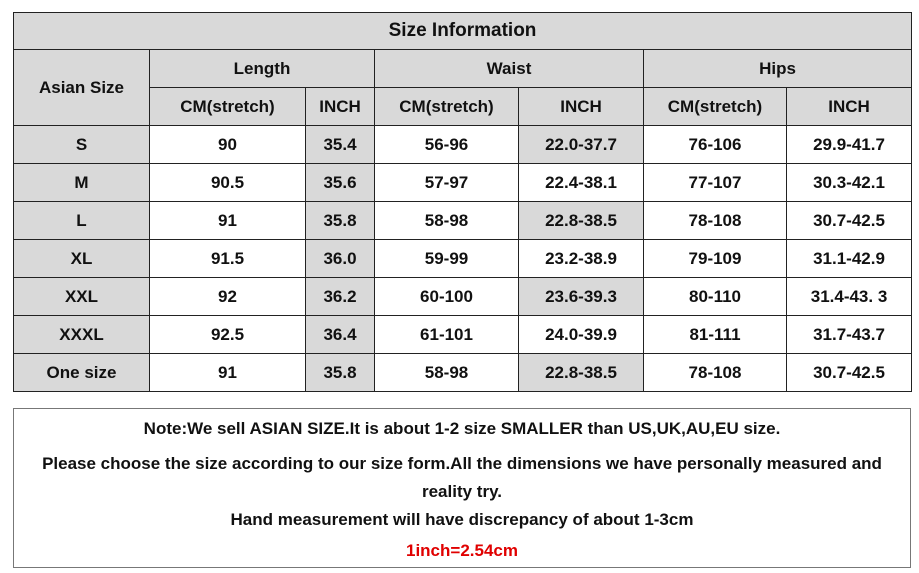 The image size is (919, 573). What do you see at coordinates (340, 296) in the screenshot?
I see `table-cell: 36.2` at bounding box center [340, 296].